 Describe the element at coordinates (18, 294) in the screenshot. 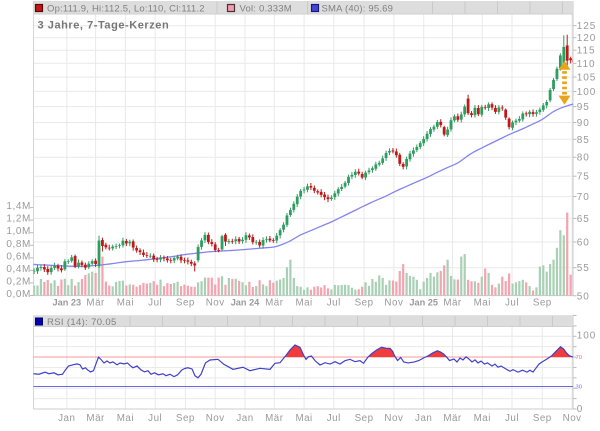

I see `svg-text: 0,0M` at that location.